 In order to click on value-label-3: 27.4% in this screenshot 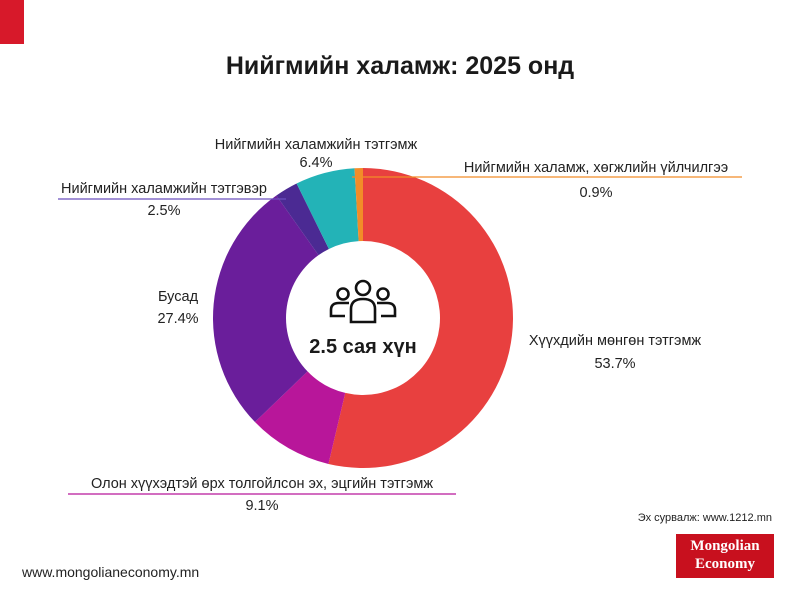, I will do `click(177, 319)`.